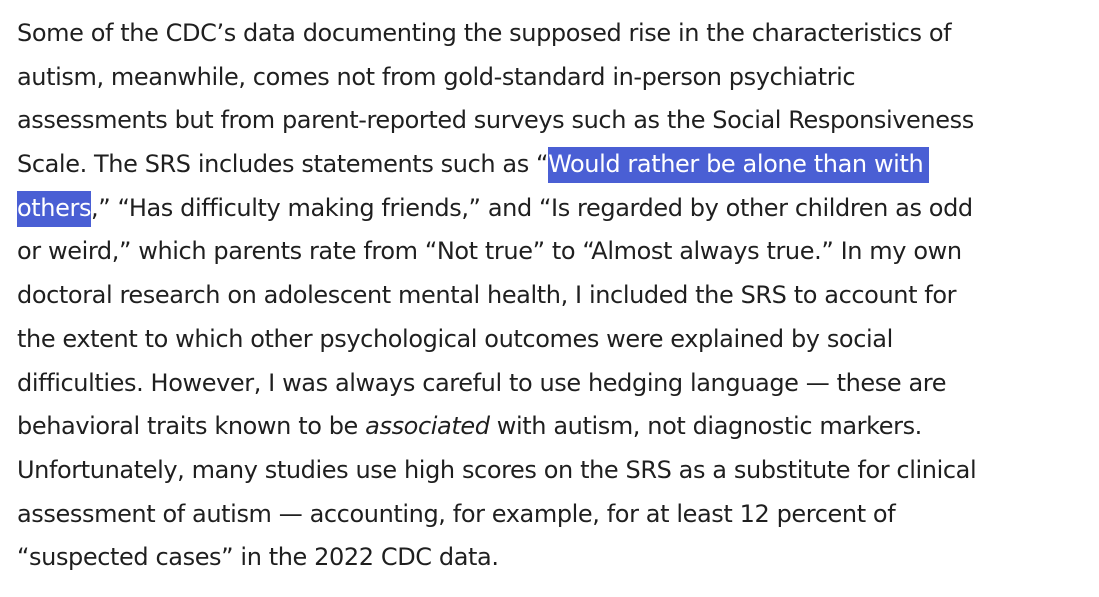  Describe the element at coordinates (258, 557) in the screenshot. I see `paragraph-line-13: “suspected cases” in the 2022 CDC data.` at that location.